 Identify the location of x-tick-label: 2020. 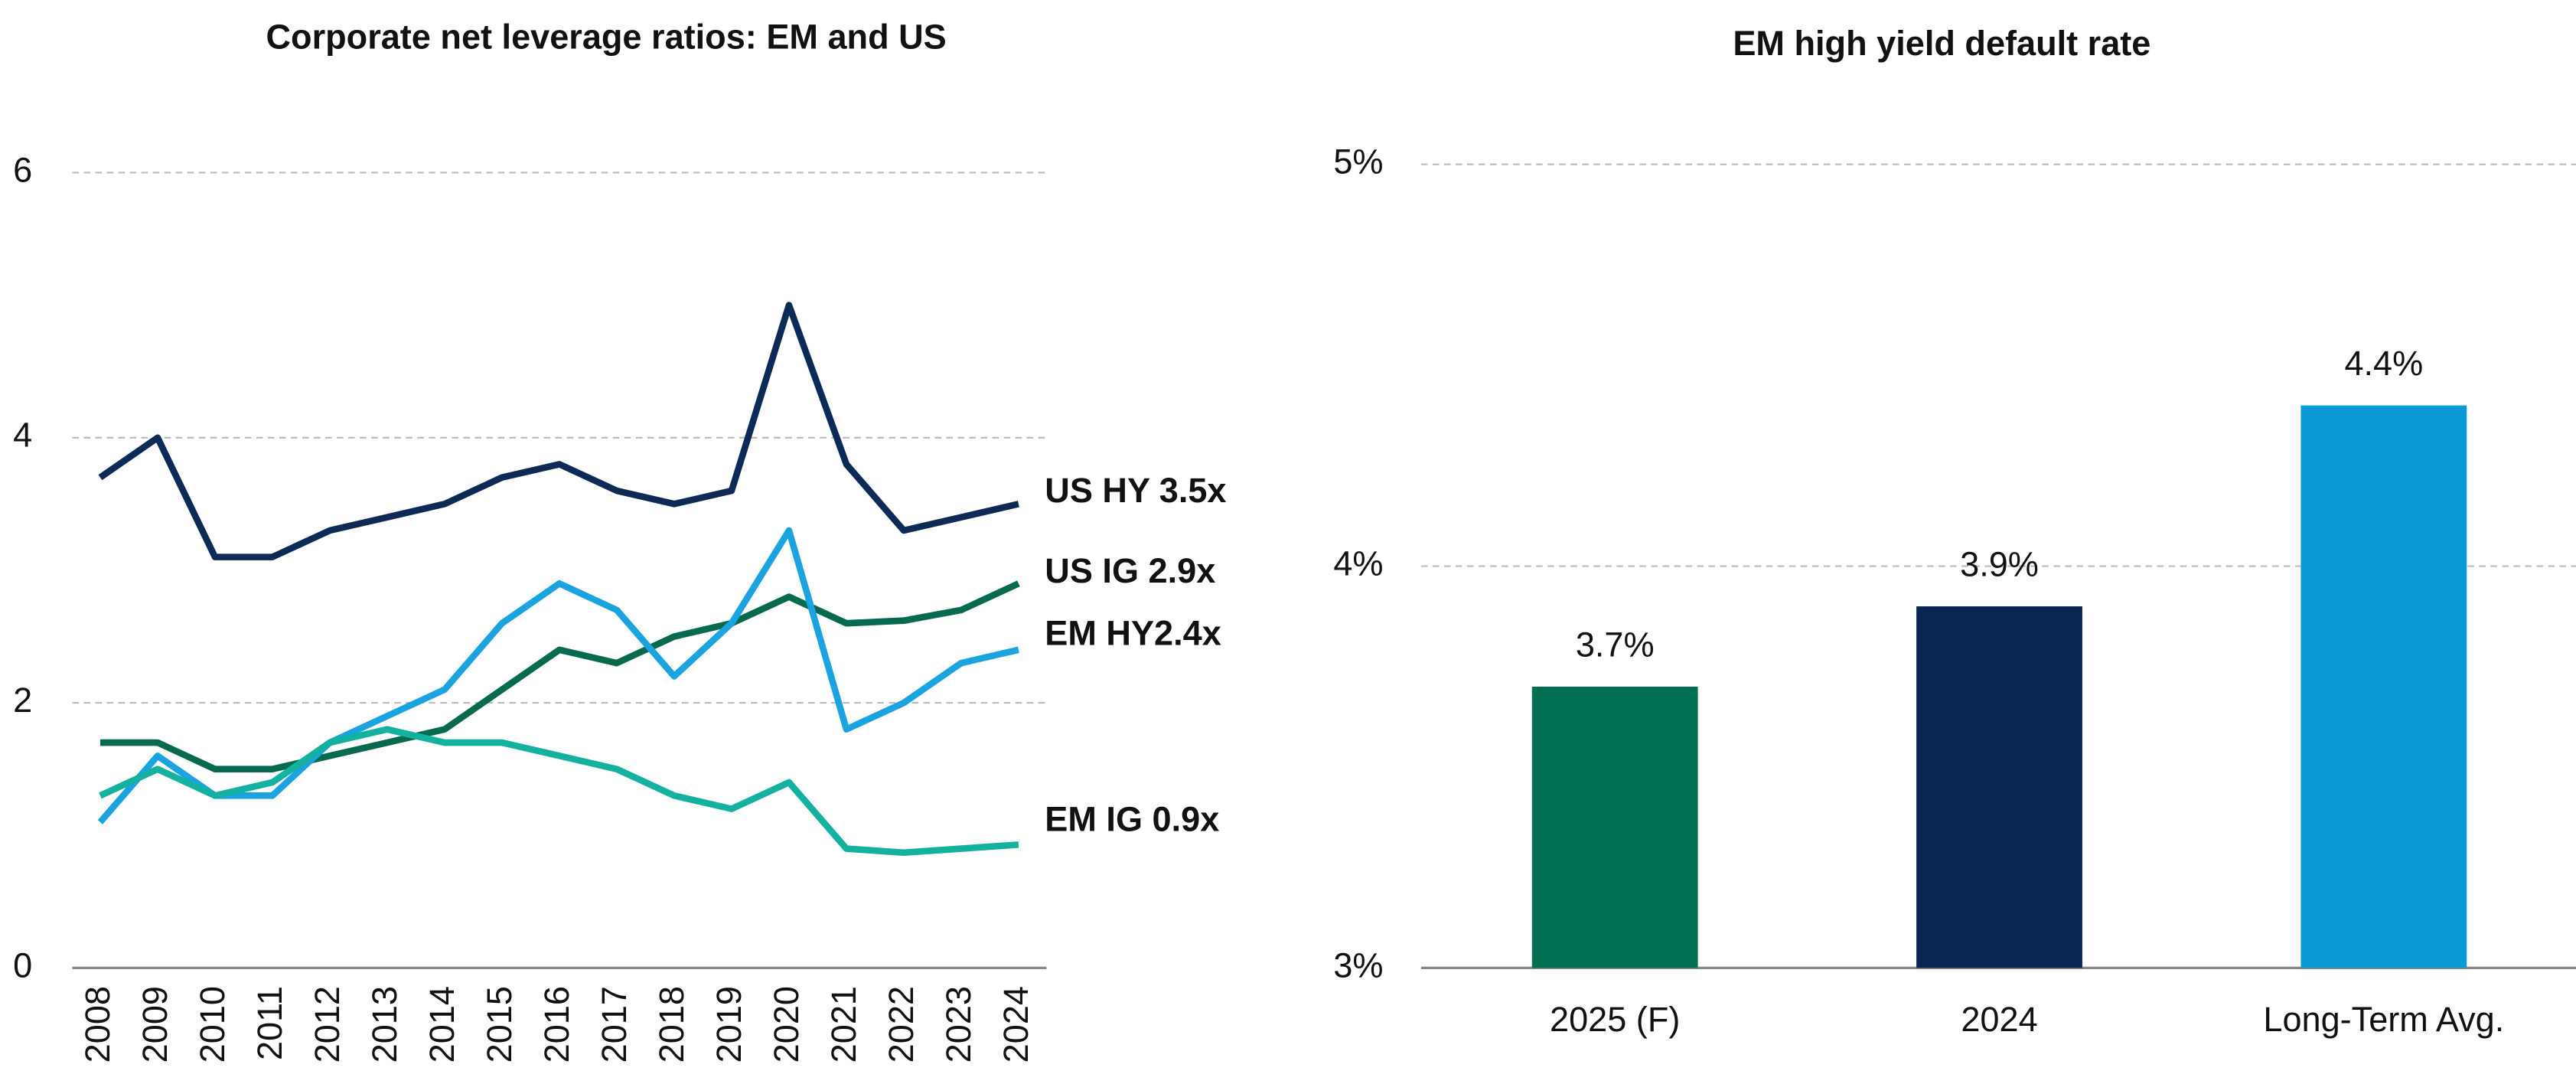
(786, 1024).